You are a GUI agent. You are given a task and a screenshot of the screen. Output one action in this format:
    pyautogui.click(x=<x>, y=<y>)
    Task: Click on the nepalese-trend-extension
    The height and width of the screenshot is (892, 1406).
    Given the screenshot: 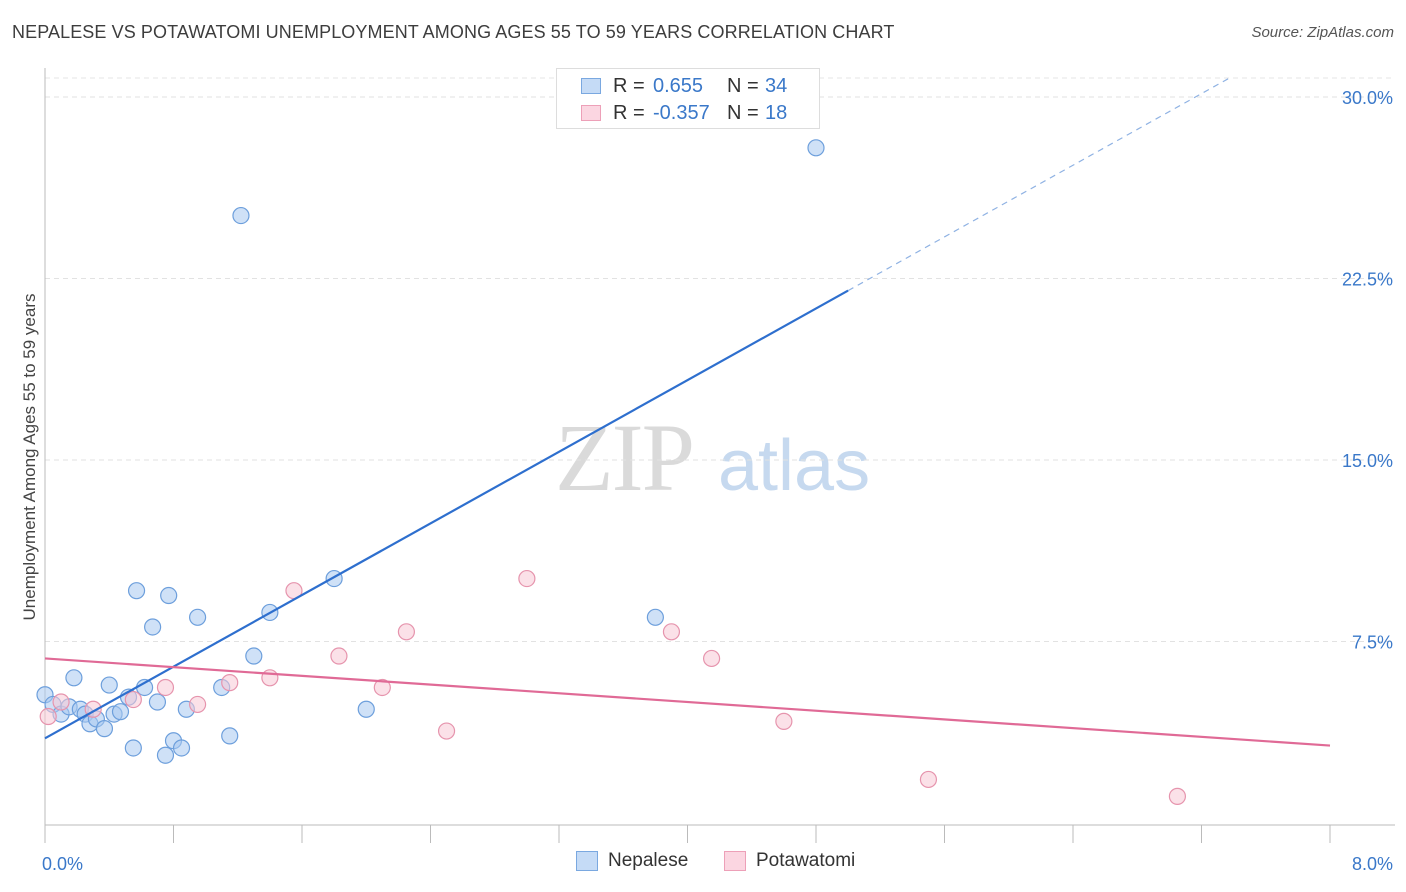 What is the action you would take?
    pyautogui.click(x=1038, y=184)
    